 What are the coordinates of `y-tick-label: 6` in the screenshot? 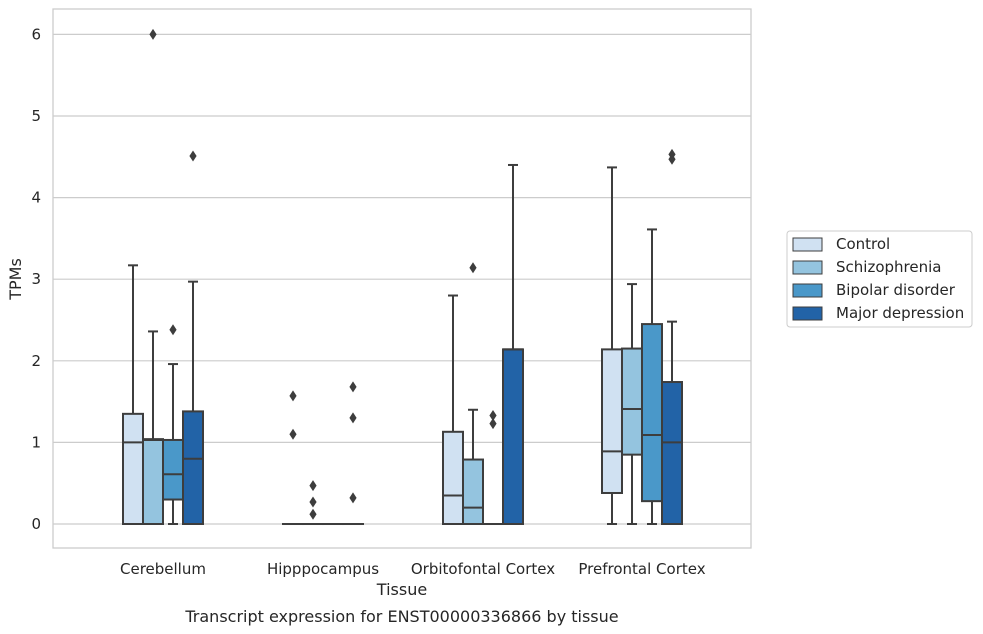 It's located at (36, 34).